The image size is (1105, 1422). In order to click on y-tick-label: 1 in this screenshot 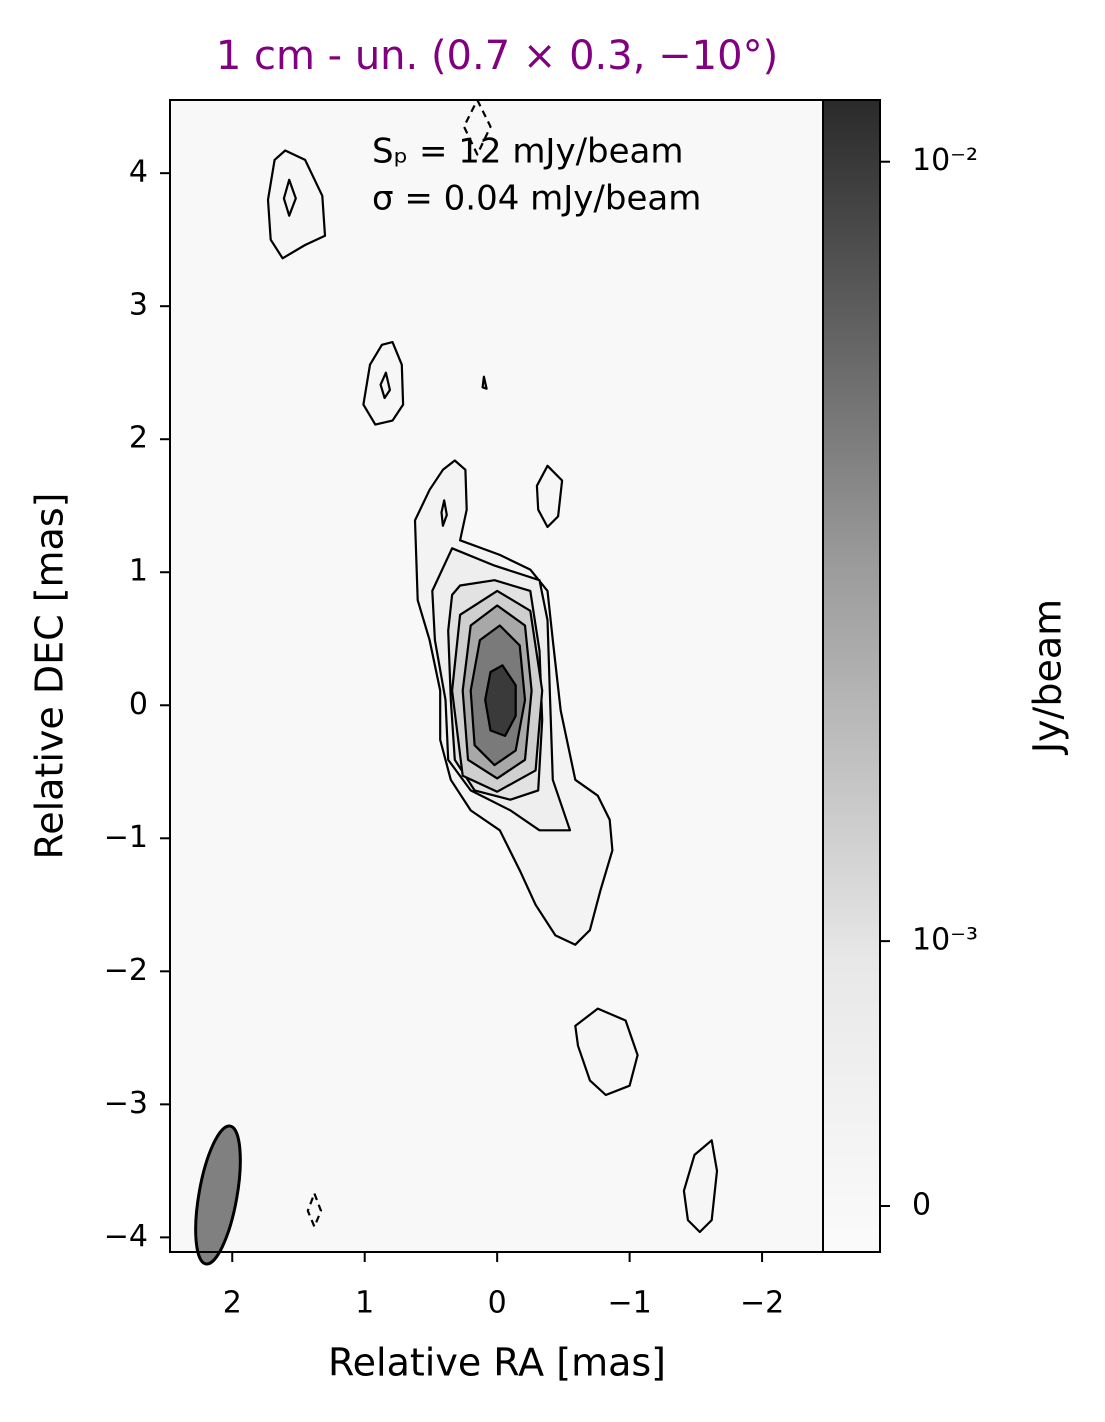, I will do `click(138, 571)`.